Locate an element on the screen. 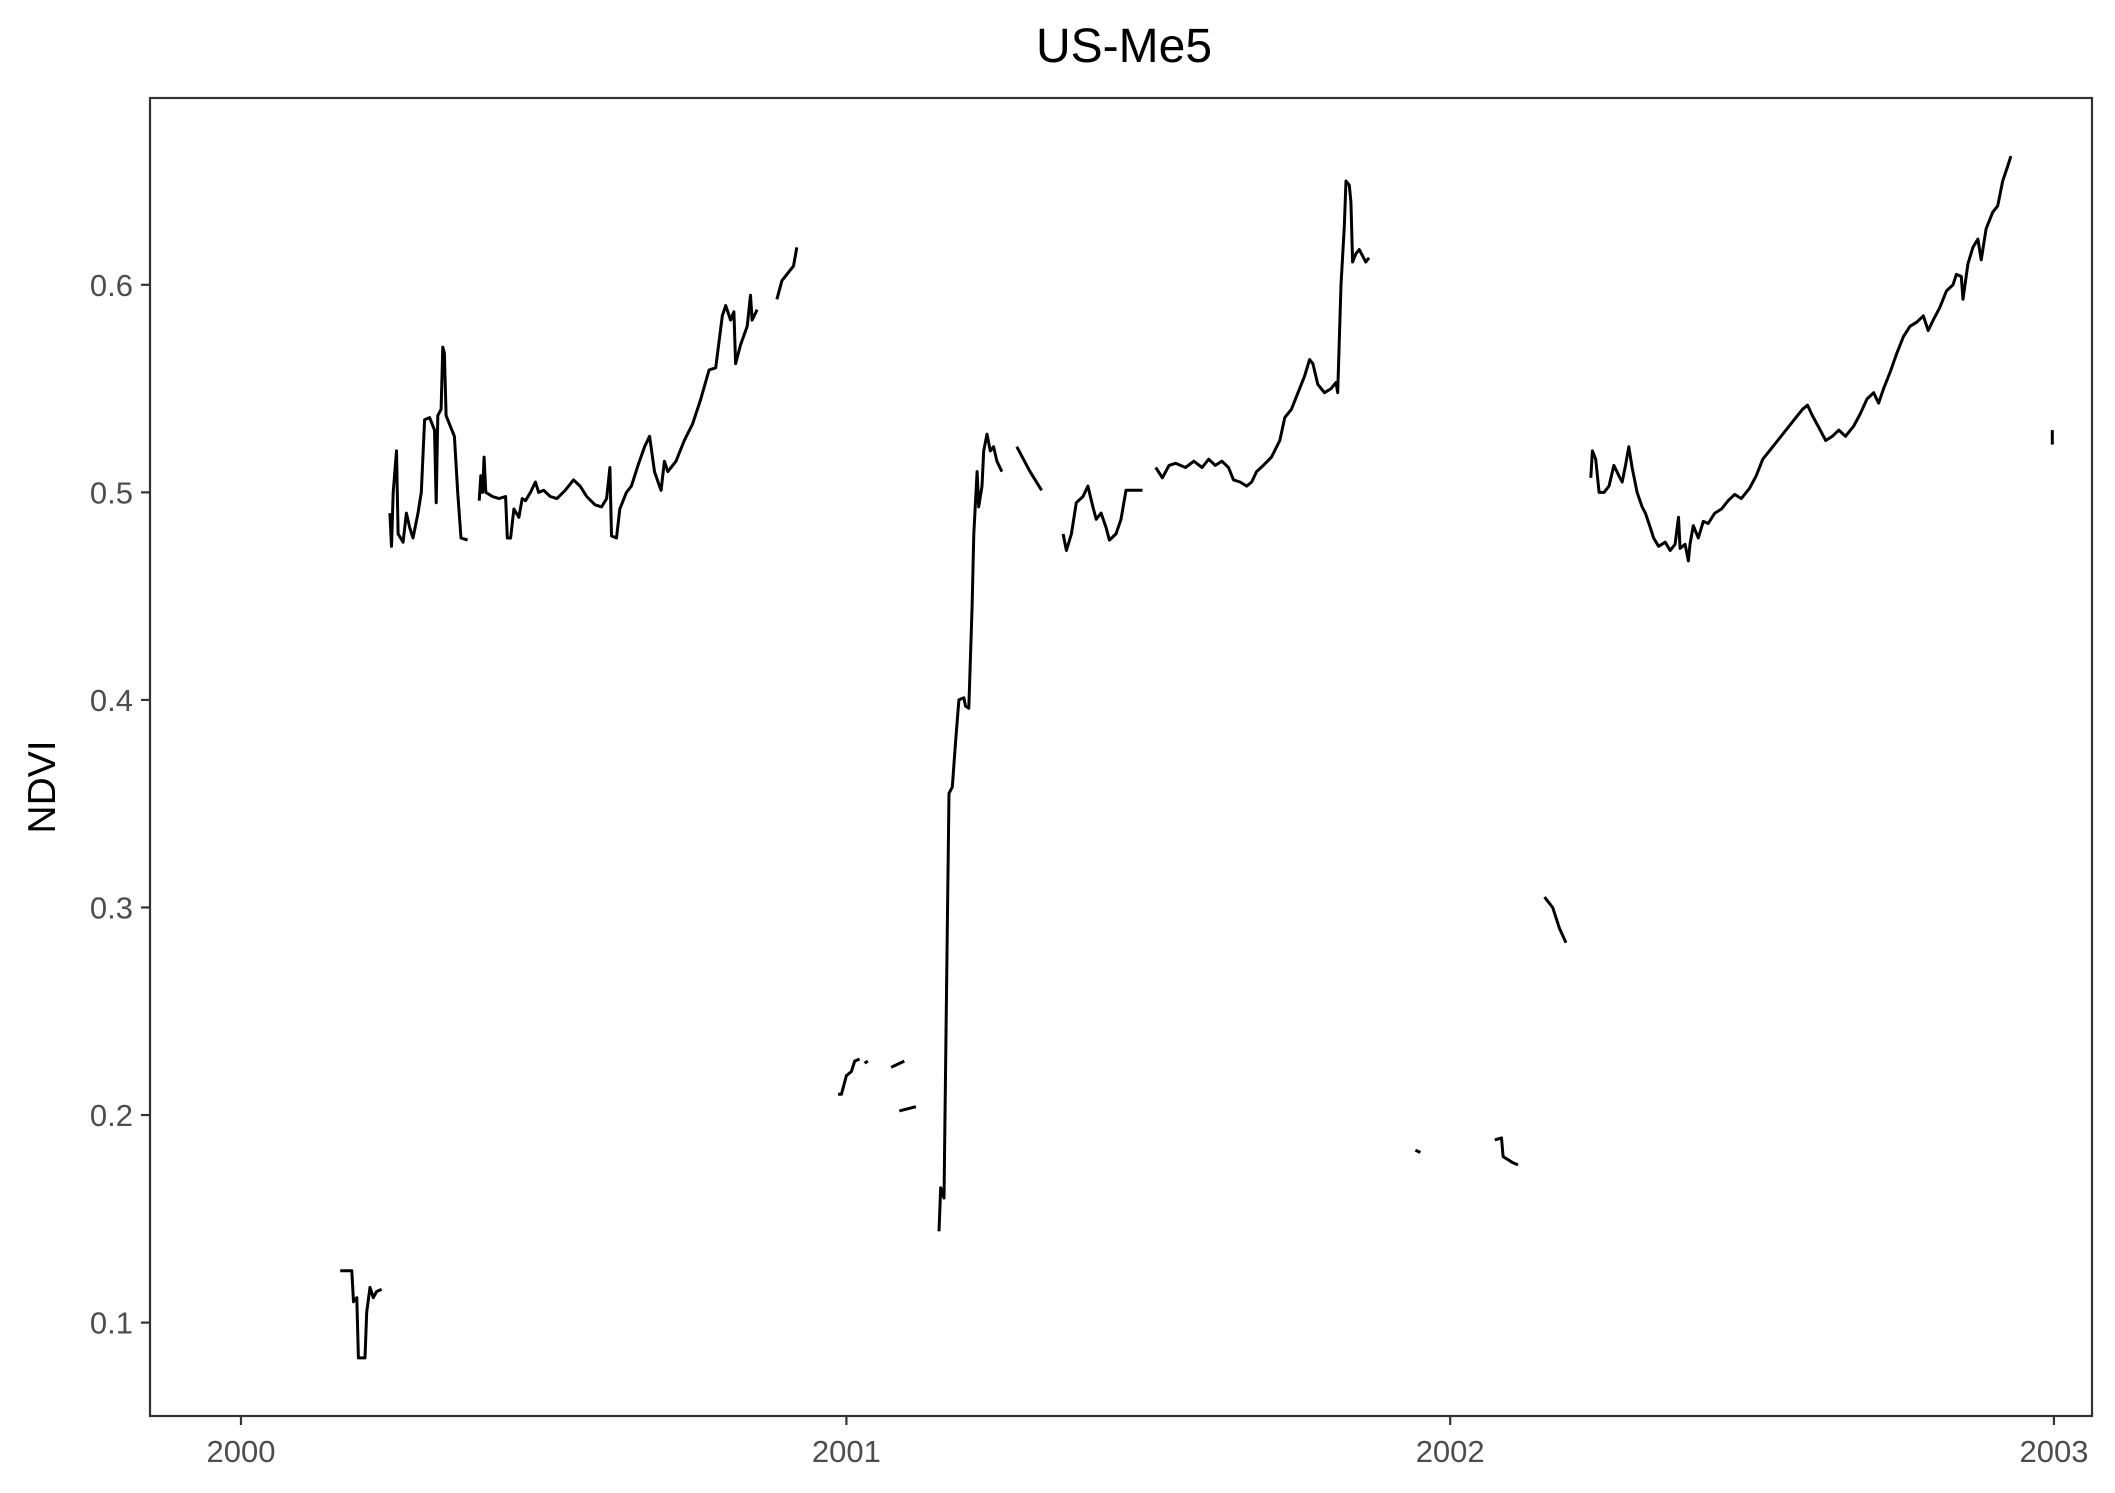  x-tick-label: 2003 is located at coordinates (2053, 1451).